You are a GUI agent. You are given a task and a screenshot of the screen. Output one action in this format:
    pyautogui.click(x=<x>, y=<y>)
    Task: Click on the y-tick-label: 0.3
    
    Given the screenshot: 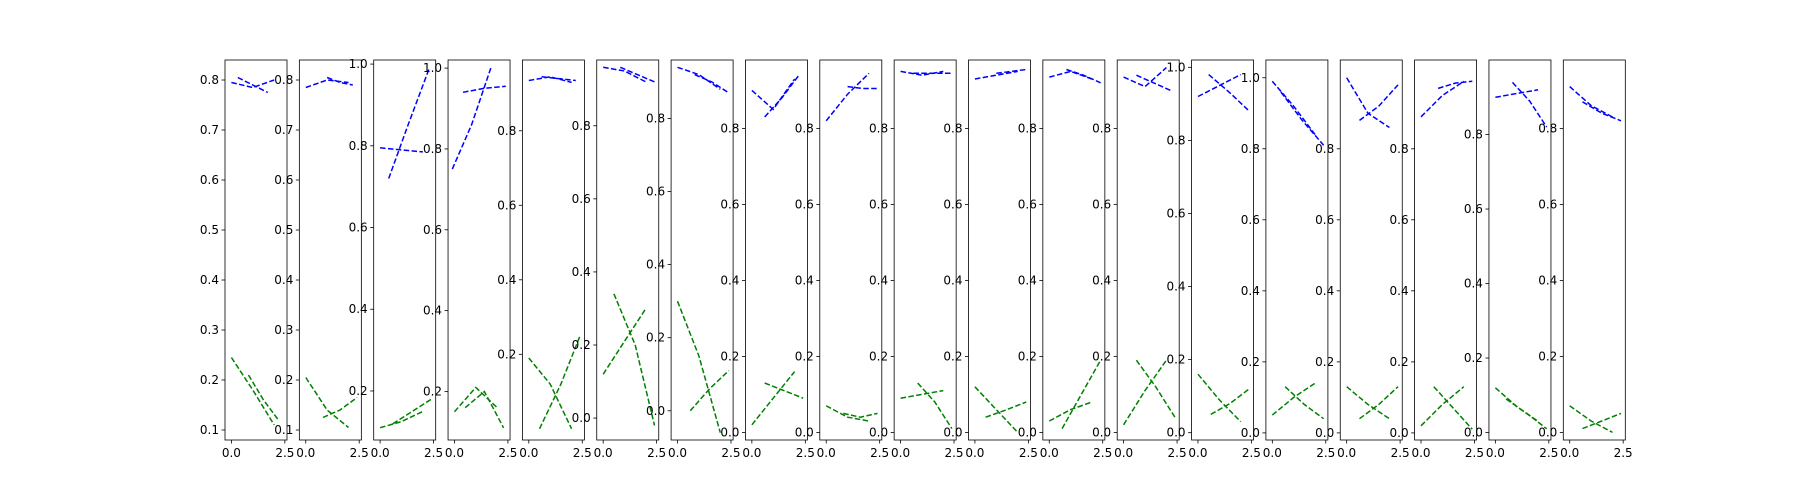 What is the action you would take?
    pyautogui.click(x=209, y=330)
    